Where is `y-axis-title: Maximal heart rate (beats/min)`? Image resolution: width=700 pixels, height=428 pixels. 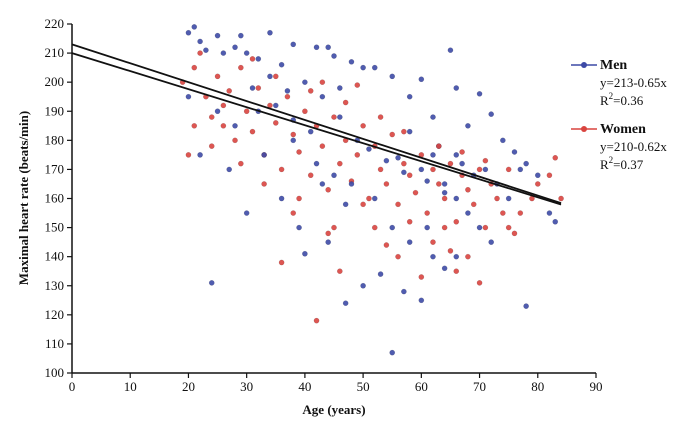
y-axis-title: Maximal heart rate (beats/min) is located at coordinates (23, 198).